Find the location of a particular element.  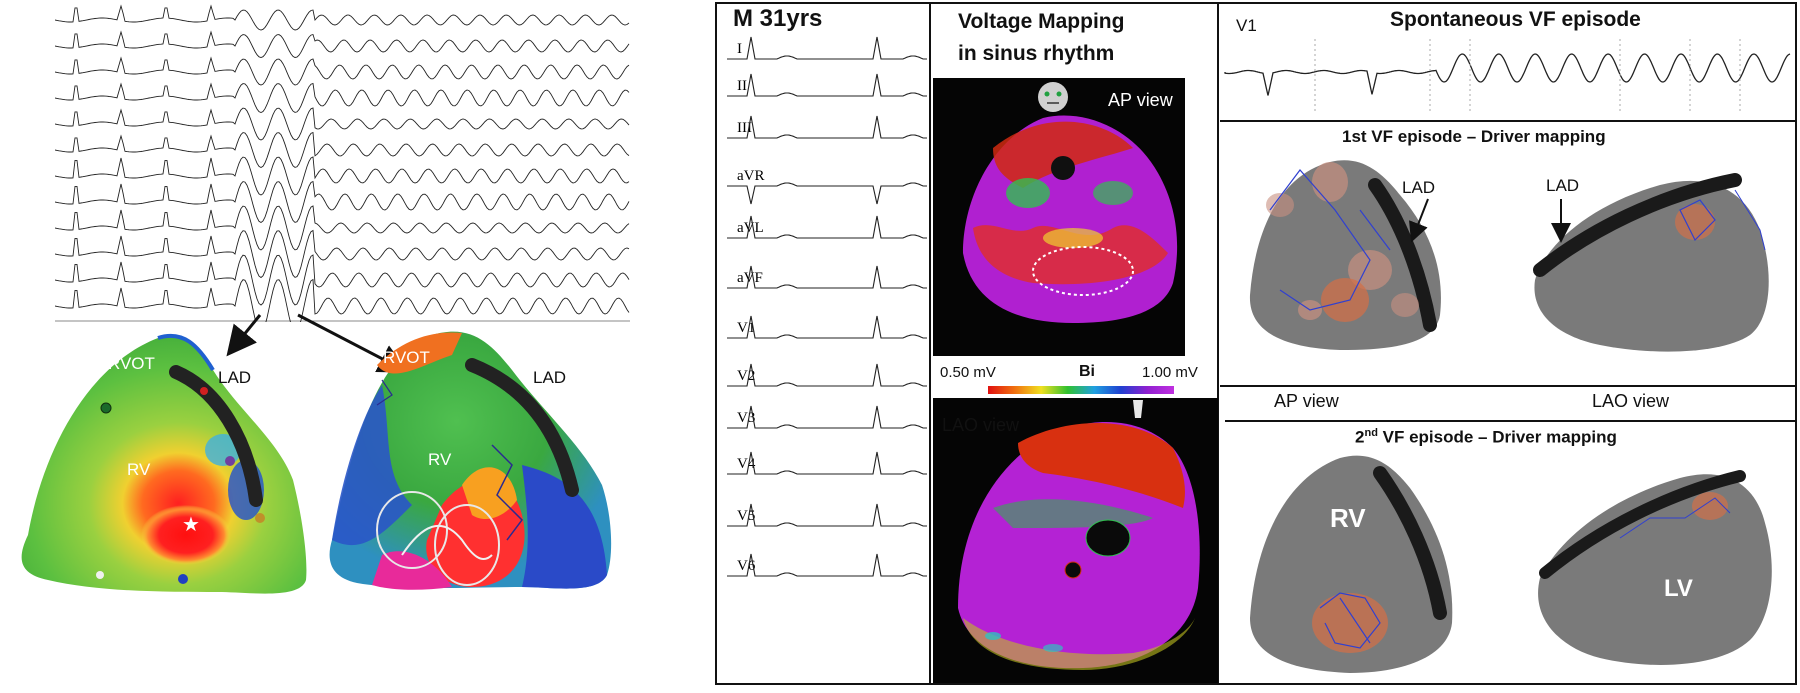

scale-max-label: 1.00 mV is located at coordinates (1170, 372).